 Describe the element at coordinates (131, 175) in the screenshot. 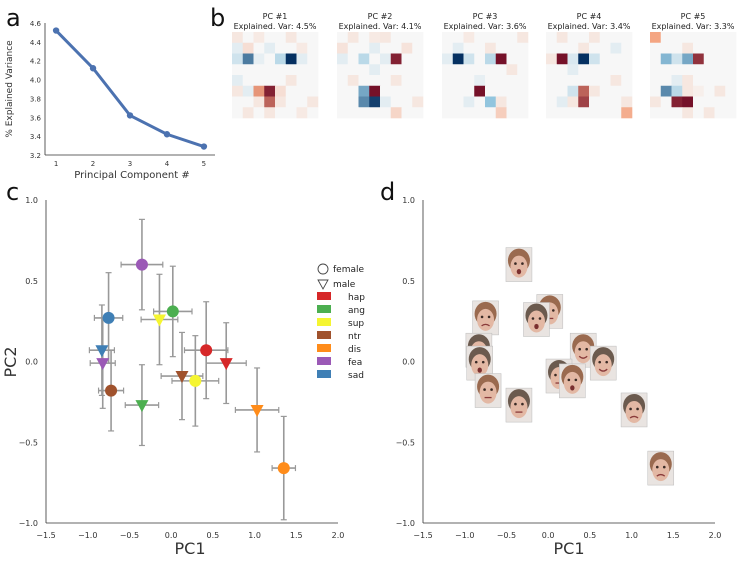

I see `panel-a-x-label: Principal Component #` at that location.